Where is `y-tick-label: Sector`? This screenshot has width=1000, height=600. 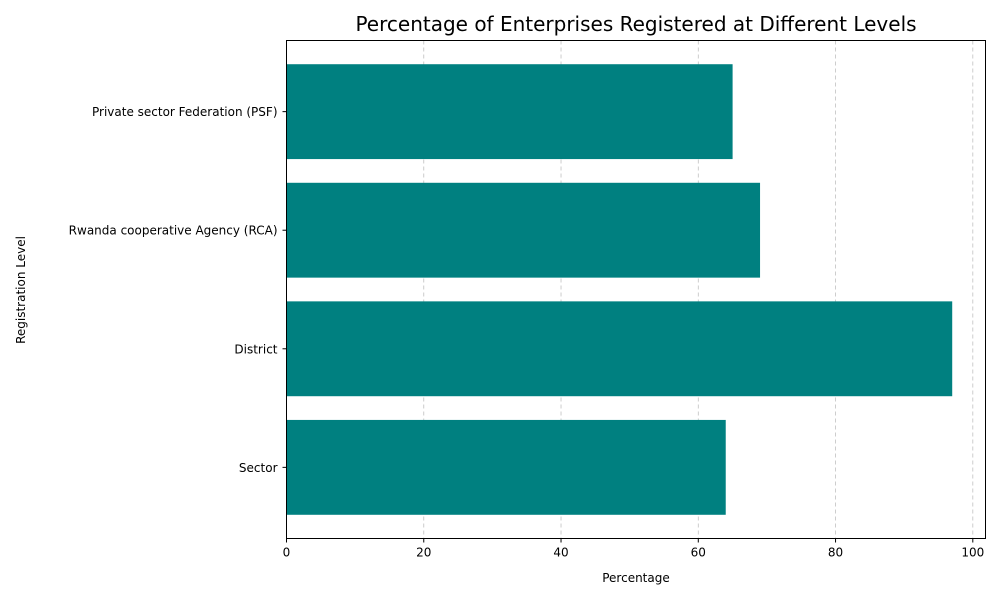
y-tick-label: Sector is located at coordinates (258, 468).